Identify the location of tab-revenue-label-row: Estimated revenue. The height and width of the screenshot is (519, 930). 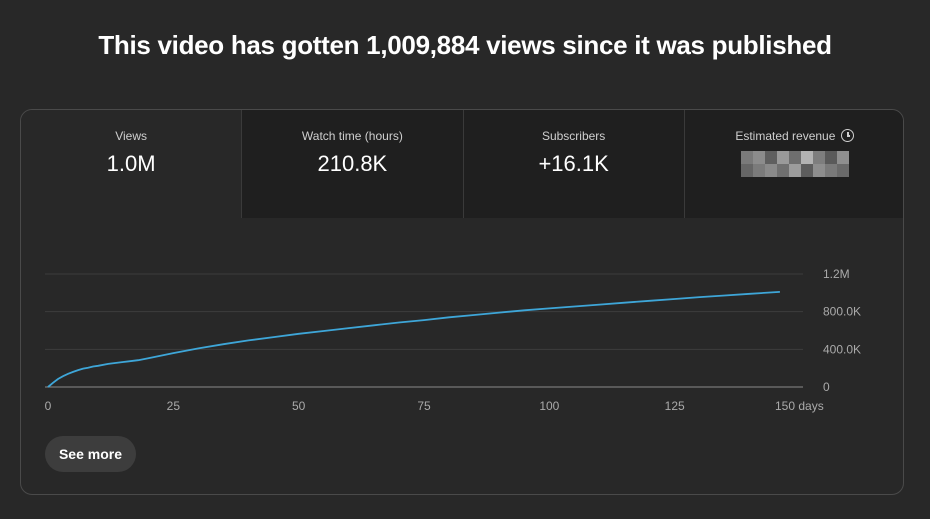
(794, 136).